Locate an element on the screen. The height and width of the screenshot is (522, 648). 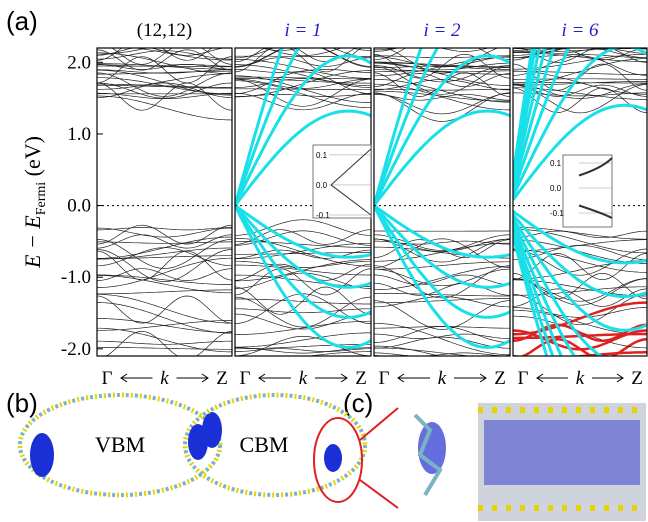
y-label-main: E − E is located at coordinates (32, 242).